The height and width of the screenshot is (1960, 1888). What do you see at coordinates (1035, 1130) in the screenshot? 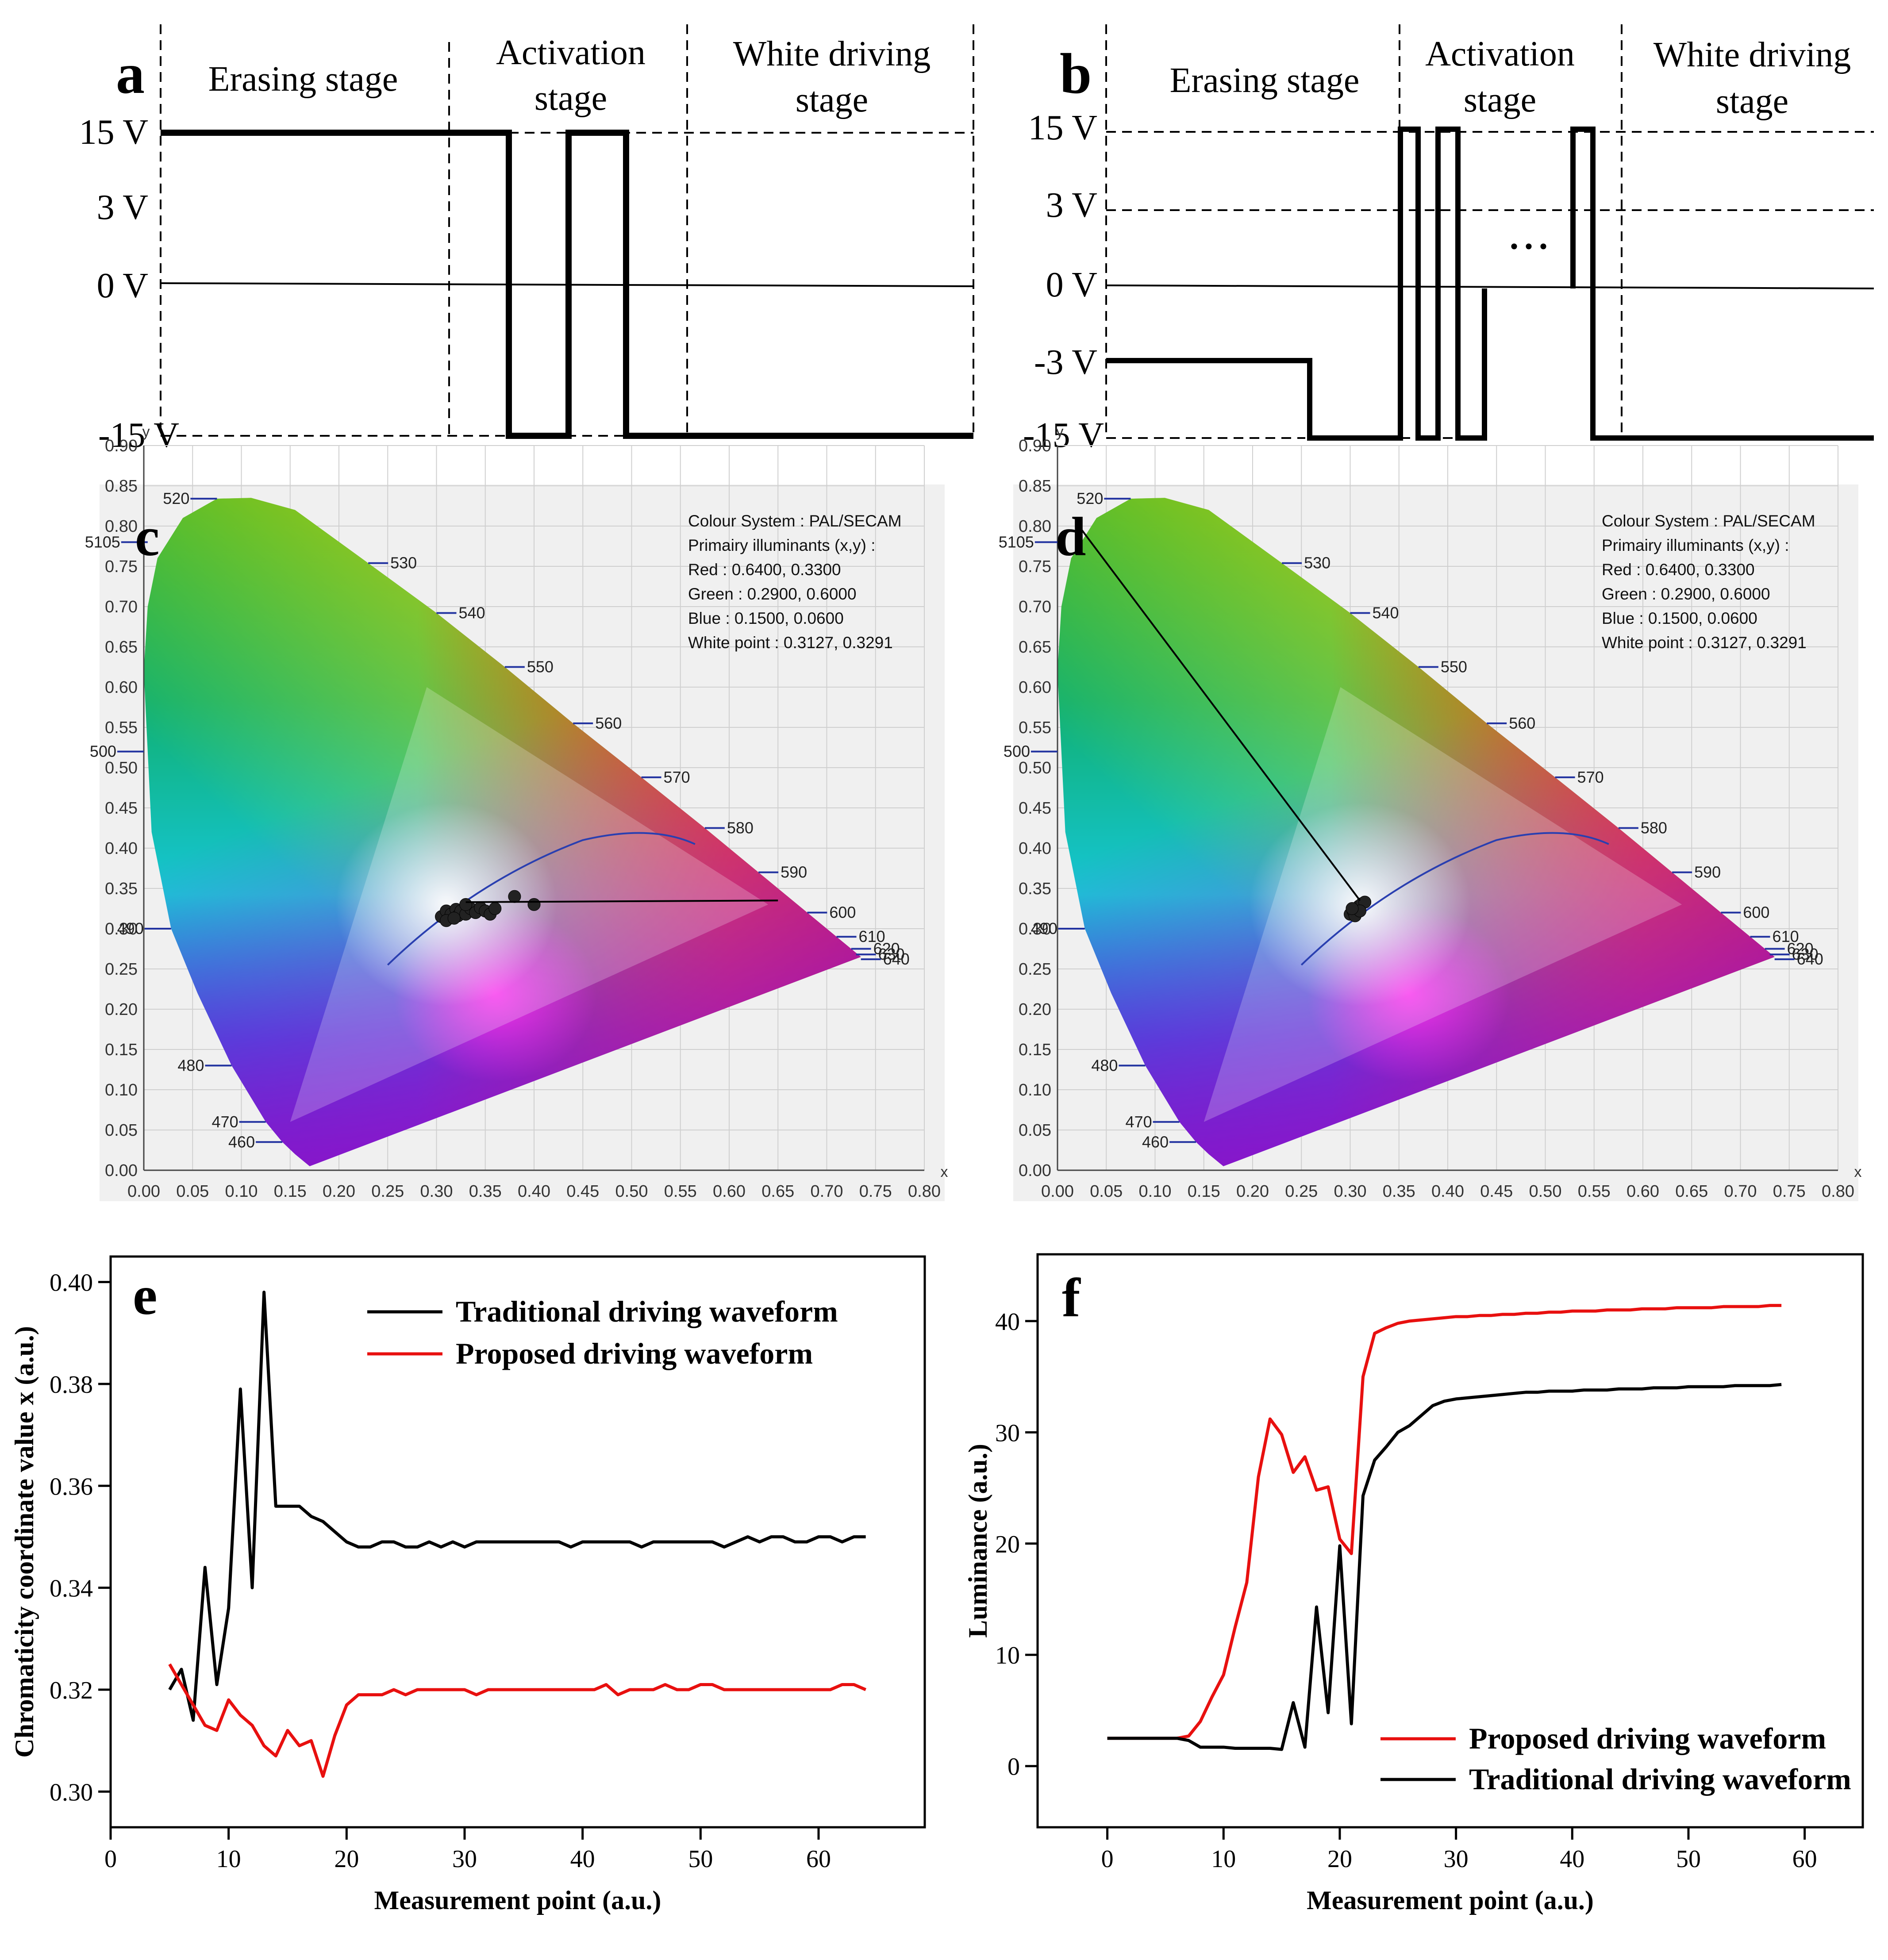
I see `cie-y-tick: 0.05` at bounding box center [1035, 1130].